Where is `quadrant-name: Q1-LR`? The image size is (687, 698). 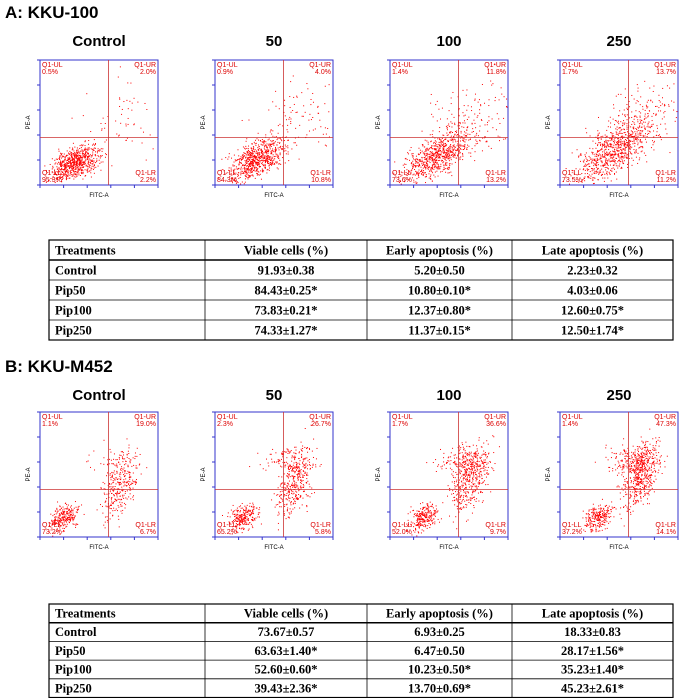
quadrant-name: Q1-LR is located at coordinates (495, 173).